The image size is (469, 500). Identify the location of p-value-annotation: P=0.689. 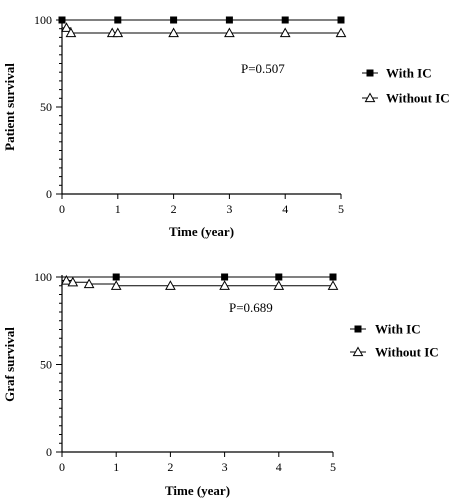
(251, 307).